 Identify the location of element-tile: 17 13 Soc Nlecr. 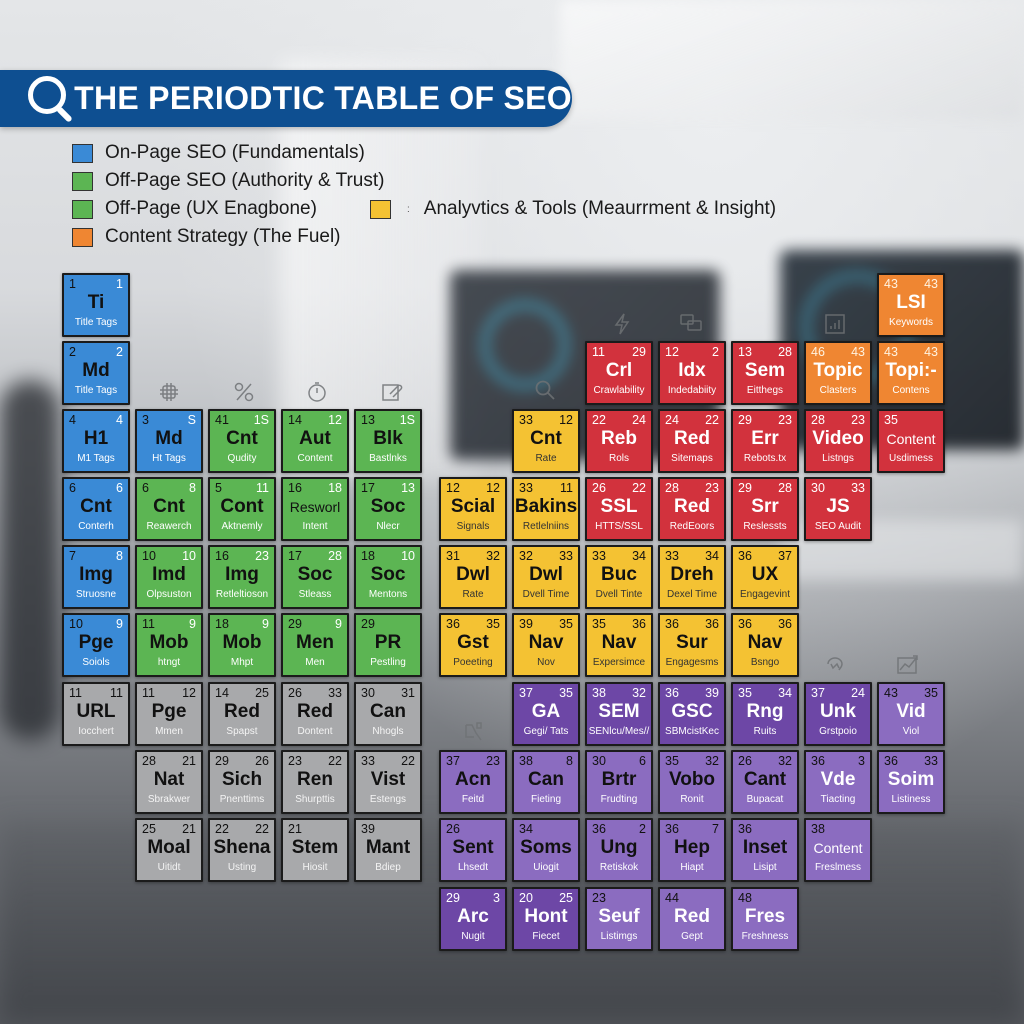
(388, 509).